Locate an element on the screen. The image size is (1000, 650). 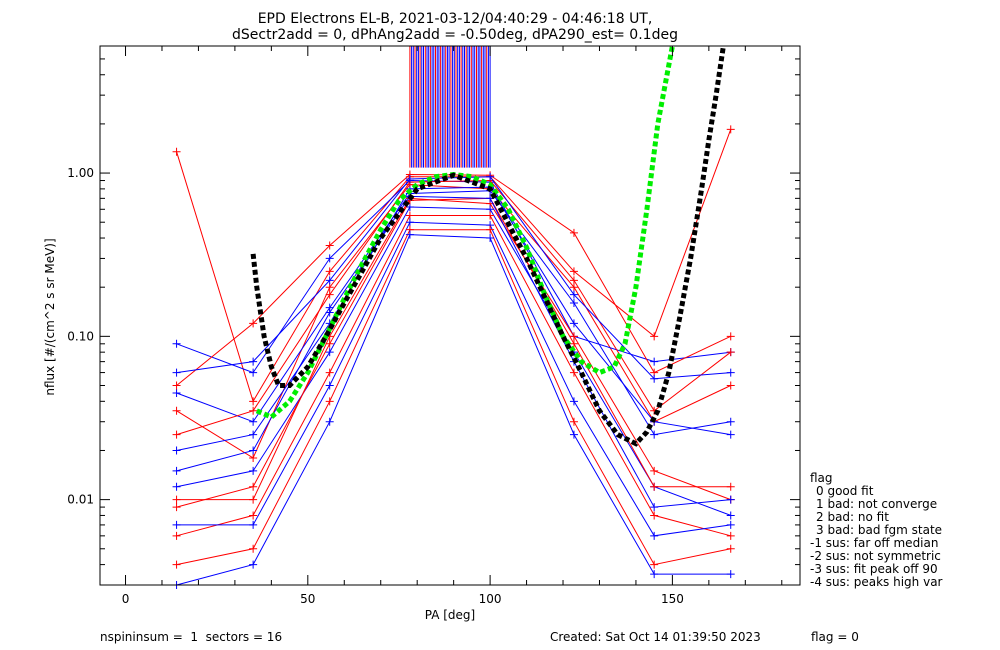
legend-entry-3: 3 bad: bad fgm state is located at coordinates (879, 530).